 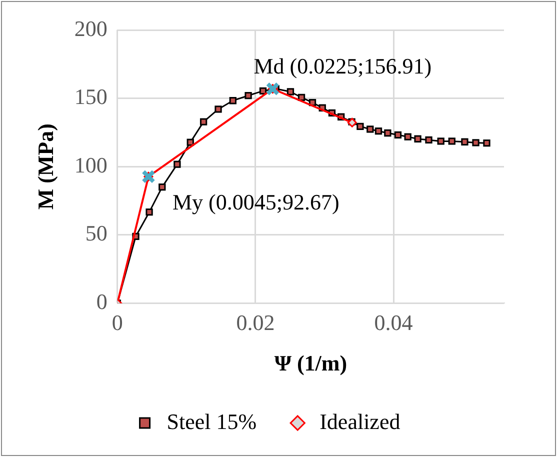 What do you see at coordinates (256, 201) in the screenshot?
I see `annotation: My (0.0045;92.67)` at bounding box center [256, 201].